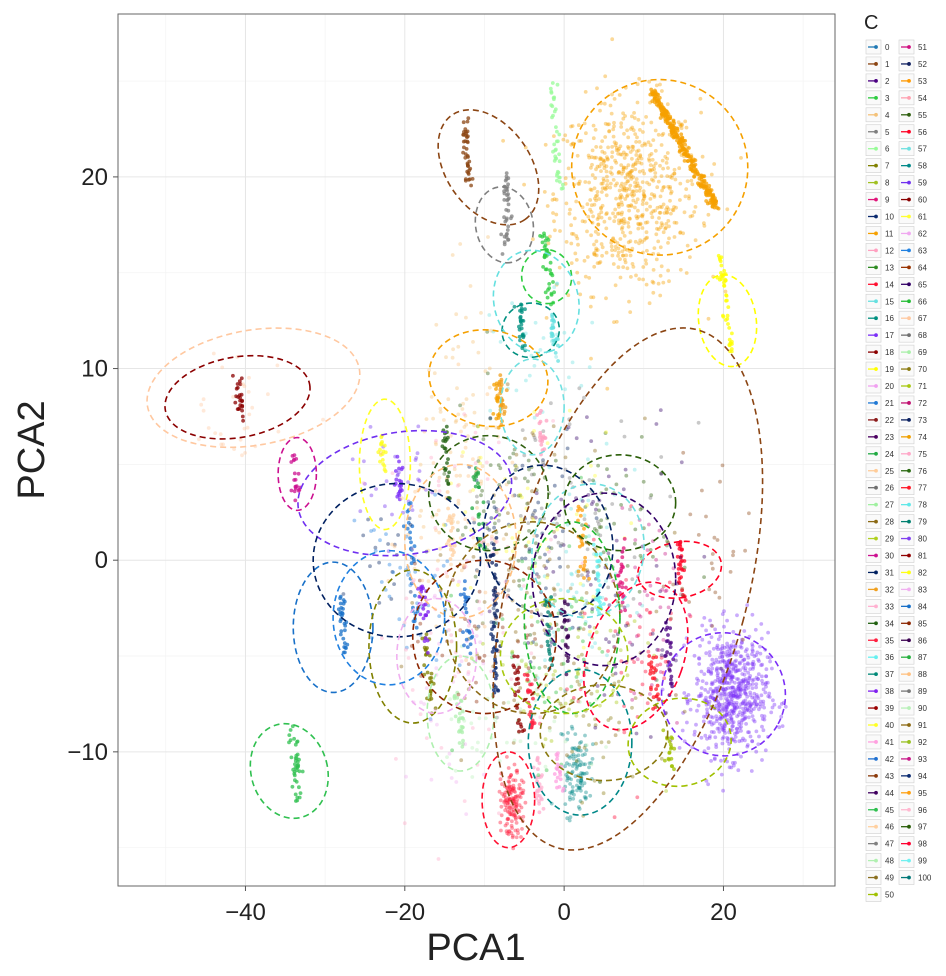 The width and height of the screenshot is (946, 976). What do you see at coordinates (294, 455) in the screenshot?
I see `cluster-30-point` at bounding box center [294, 455].